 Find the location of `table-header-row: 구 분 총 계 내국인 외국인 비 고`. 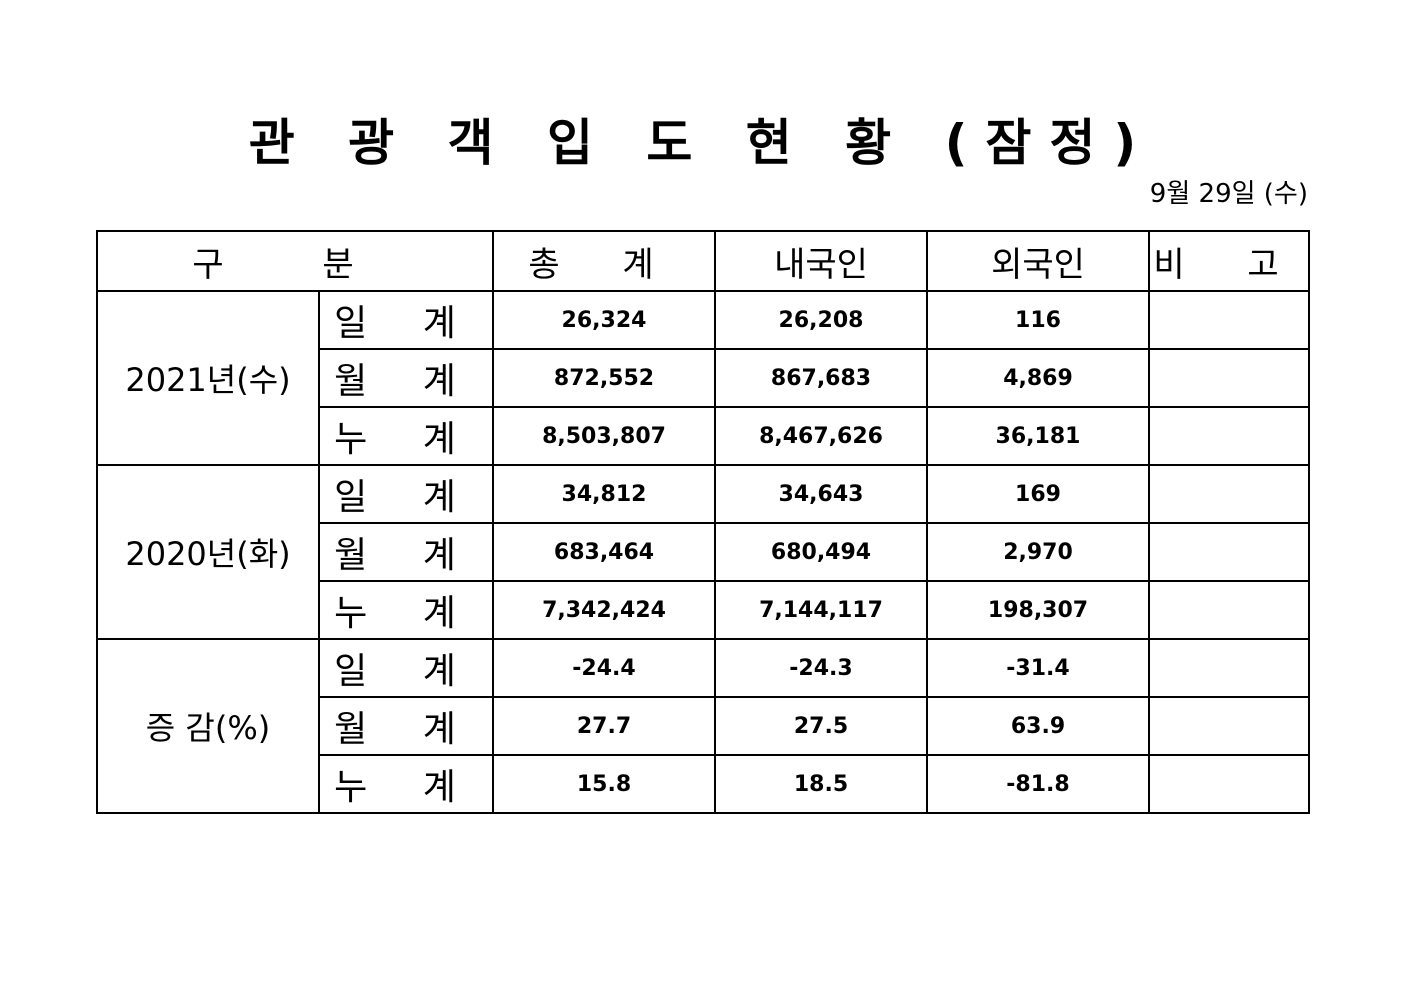

table-header-row: 구 분 총 계 내국인 외국인 비 고 is located at coordinates (703, 261).